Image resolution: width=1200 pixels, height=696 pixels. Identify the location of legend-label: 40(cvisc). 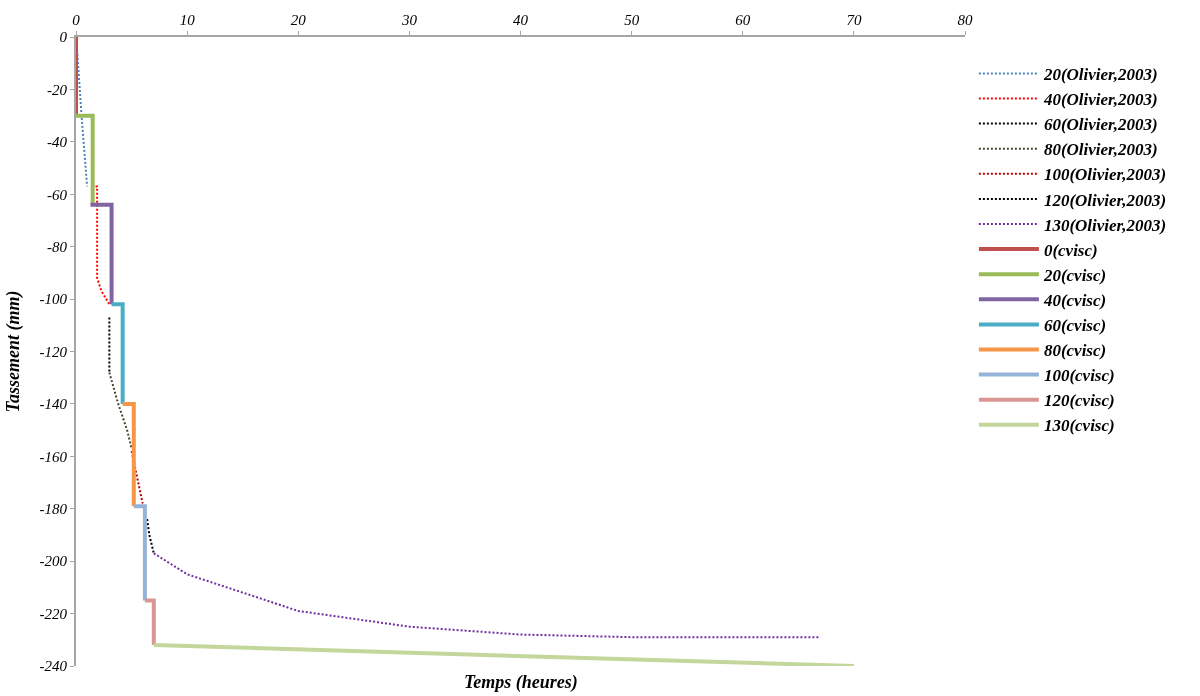
(1074, 300).